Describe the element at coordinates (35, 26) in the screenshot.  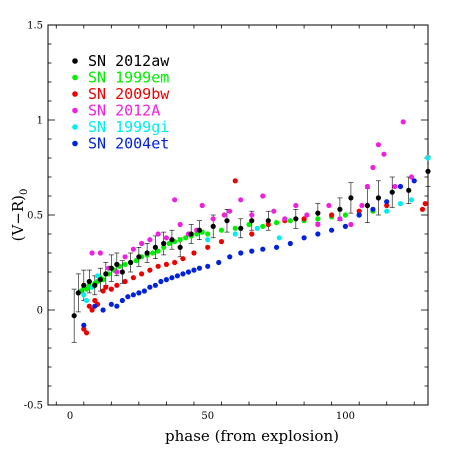
I see `y-tick-label: 1.5` at that location.